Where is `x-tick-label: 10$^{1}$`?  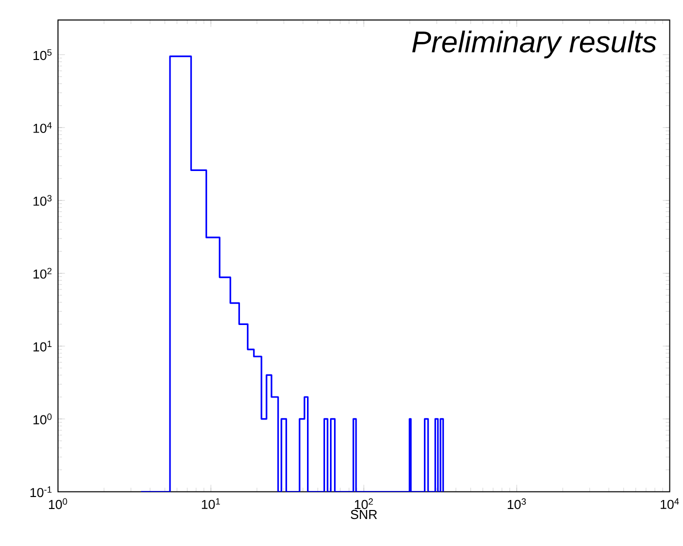 x-tick-label: 10$^{1}$ is located at coordinates (211, 504).